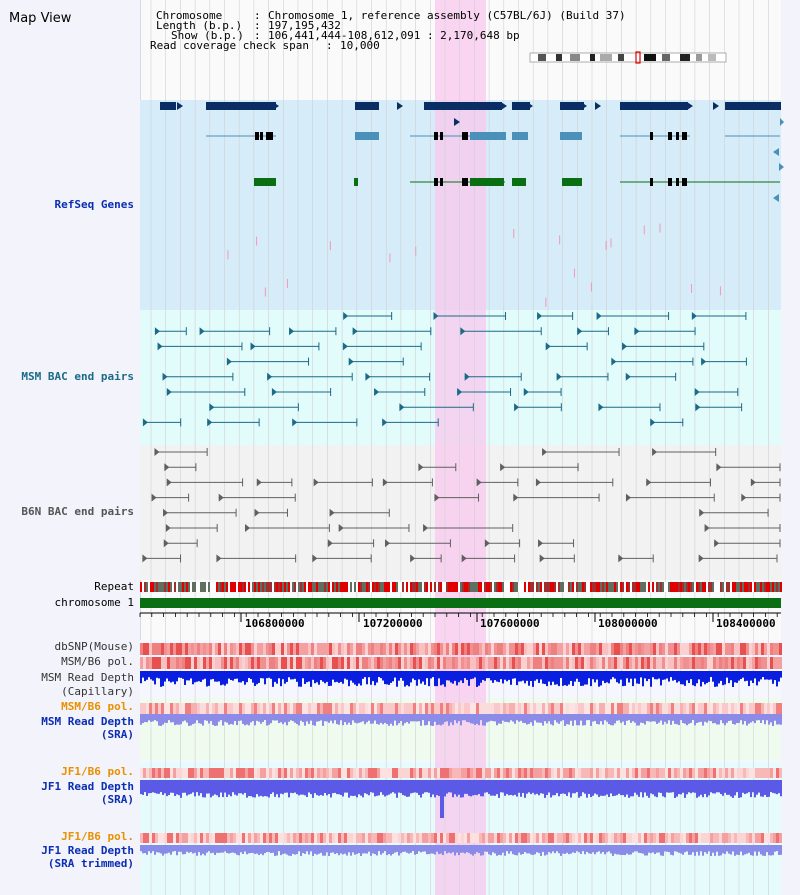  I want to click on track-label-jf1-b6-pol: JF1/B6 pol., so click(97, 771).